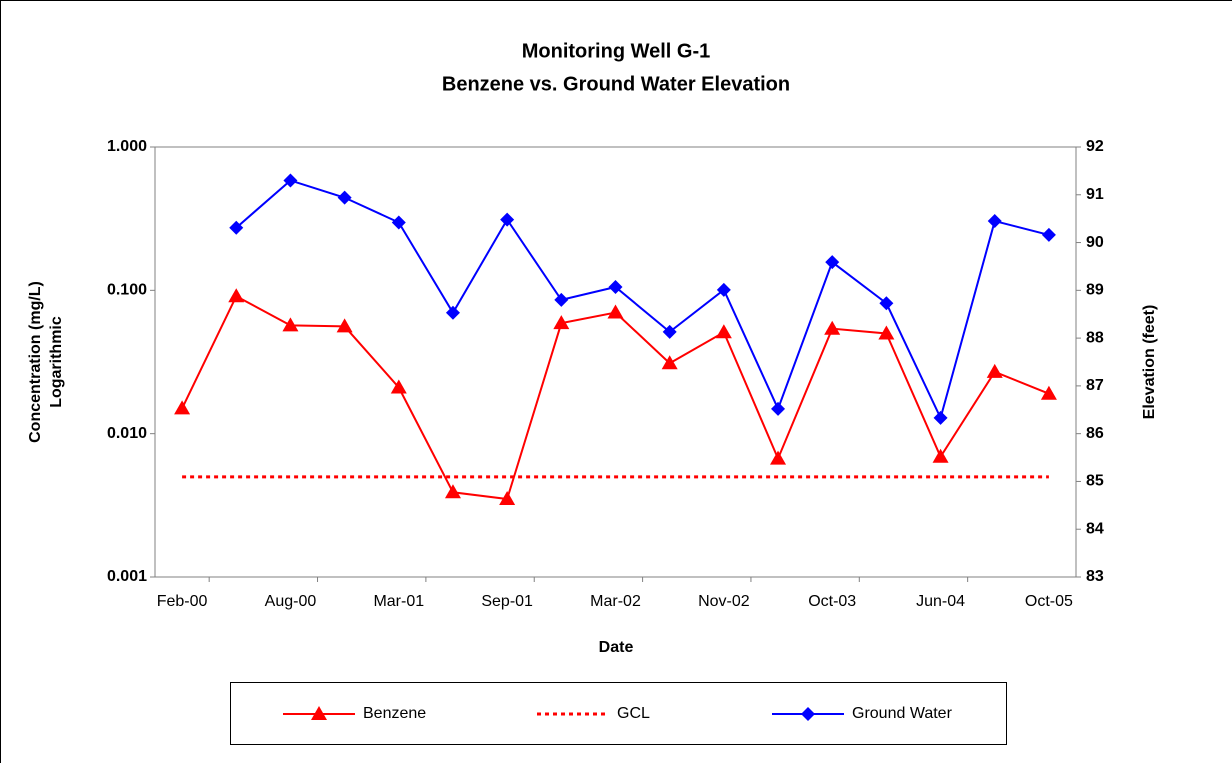 This screenshot has height=763, width=1232. I want to click on y-axis-label: Concentration (mg/L), so click(35, 362).